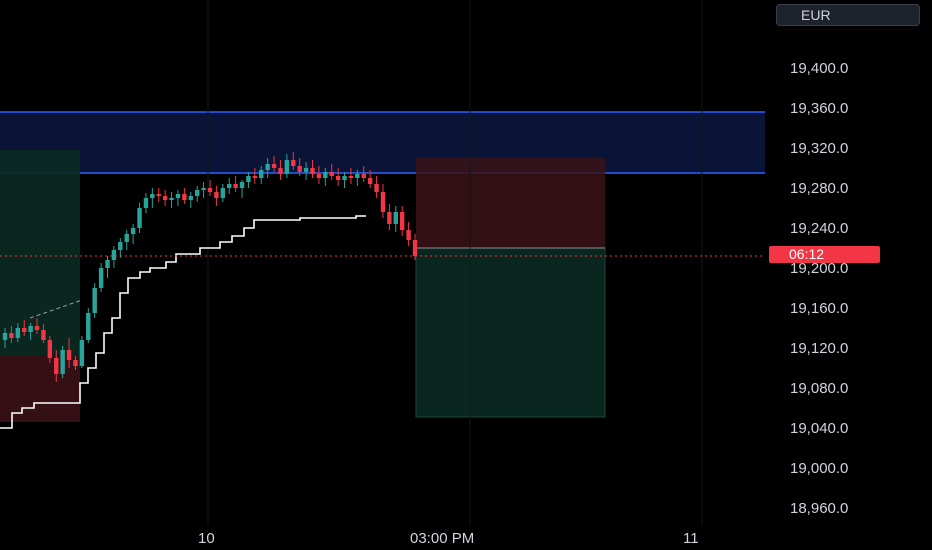  Describe the element at coordinates (819, 388) in the screenshot. I see `y-tick-label: 19,080.0` at that location.